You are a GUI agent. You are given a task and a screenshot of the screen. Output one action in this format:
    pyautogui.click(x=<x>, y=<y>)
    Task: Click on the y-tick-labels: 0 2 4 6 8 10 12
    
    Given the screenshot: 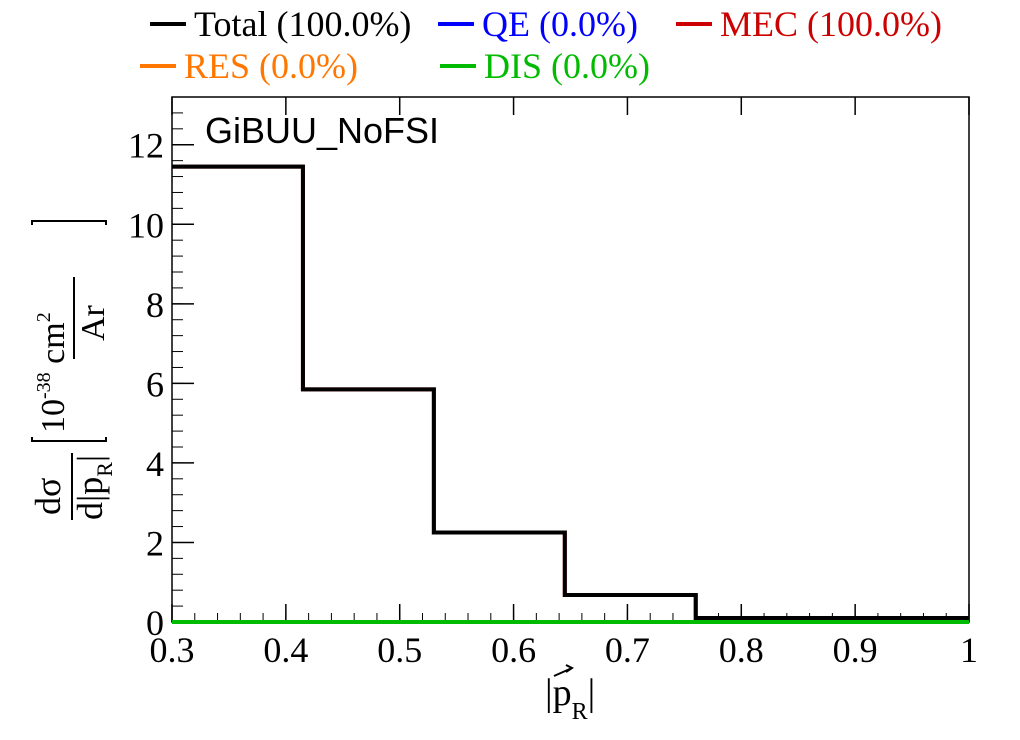 What is the action you would take?
    pyautogui.click(x=146, y=384)
    